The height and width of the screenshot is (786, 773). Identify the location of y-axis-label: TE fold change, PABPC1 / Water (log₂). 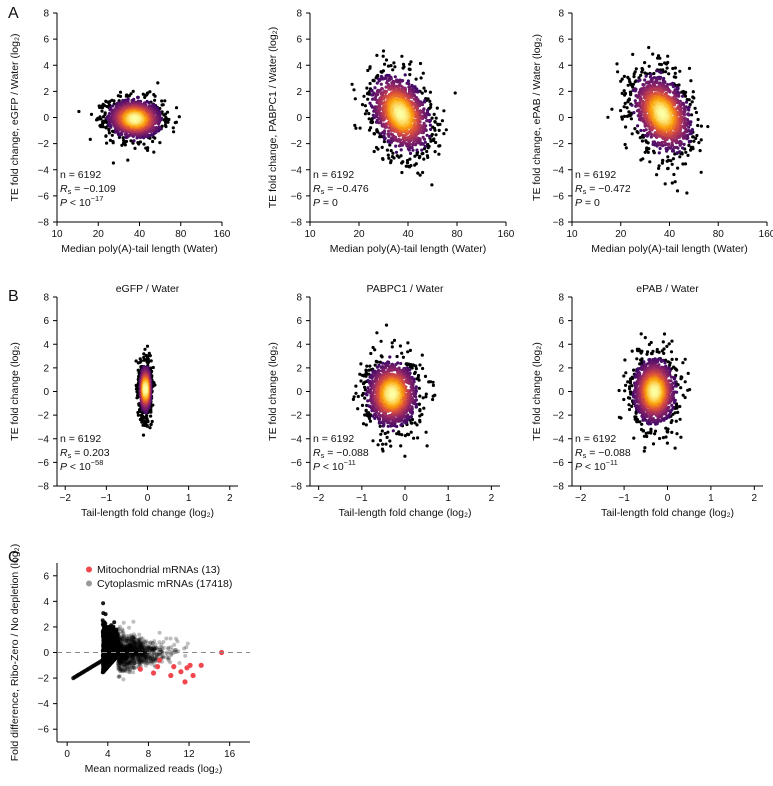
(273, 117).